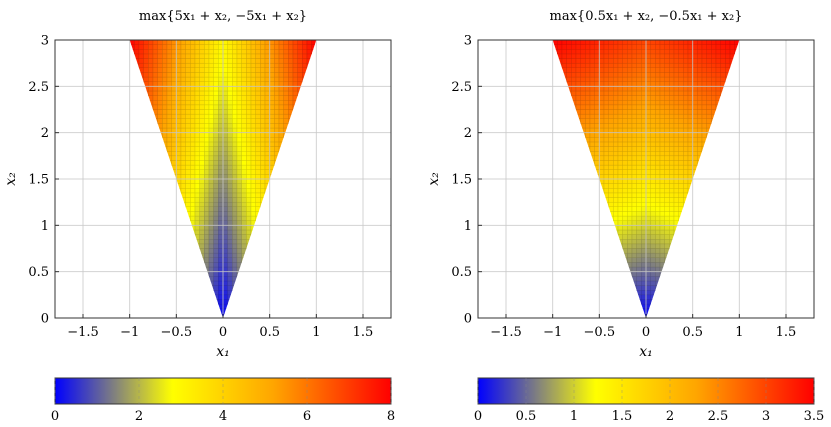 Image resolution: width=831 pixels, height=427 pixels. Describe the element at coordinates (38, 180) in the screenshot. I see `y-tick-label: 1.5` at that location.